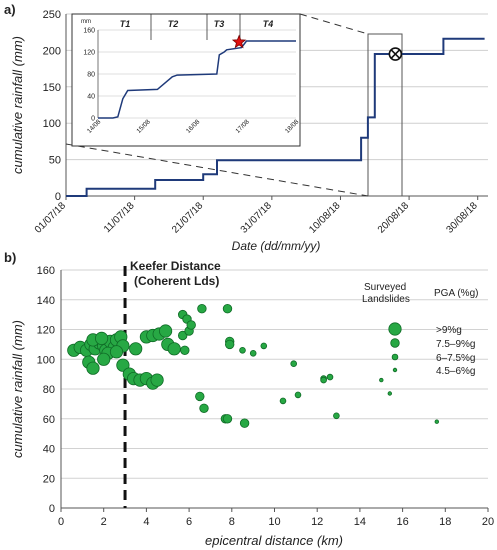 Image resolution: width=497 pixels, height=550 pixels. What do you see at coordinates (55, 161) in the screenshot?
I see `panel-a-y-tick-label: 50` at bounding box center [55, 161].